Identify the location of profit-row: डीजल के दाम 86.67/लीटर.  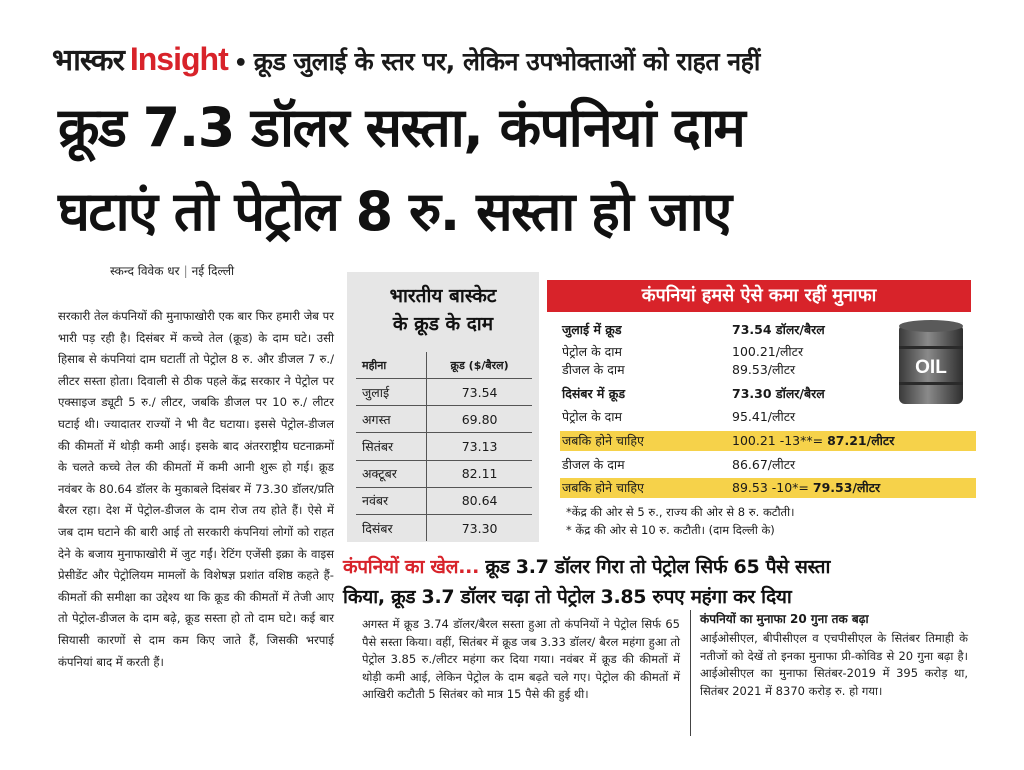
(767, 465).